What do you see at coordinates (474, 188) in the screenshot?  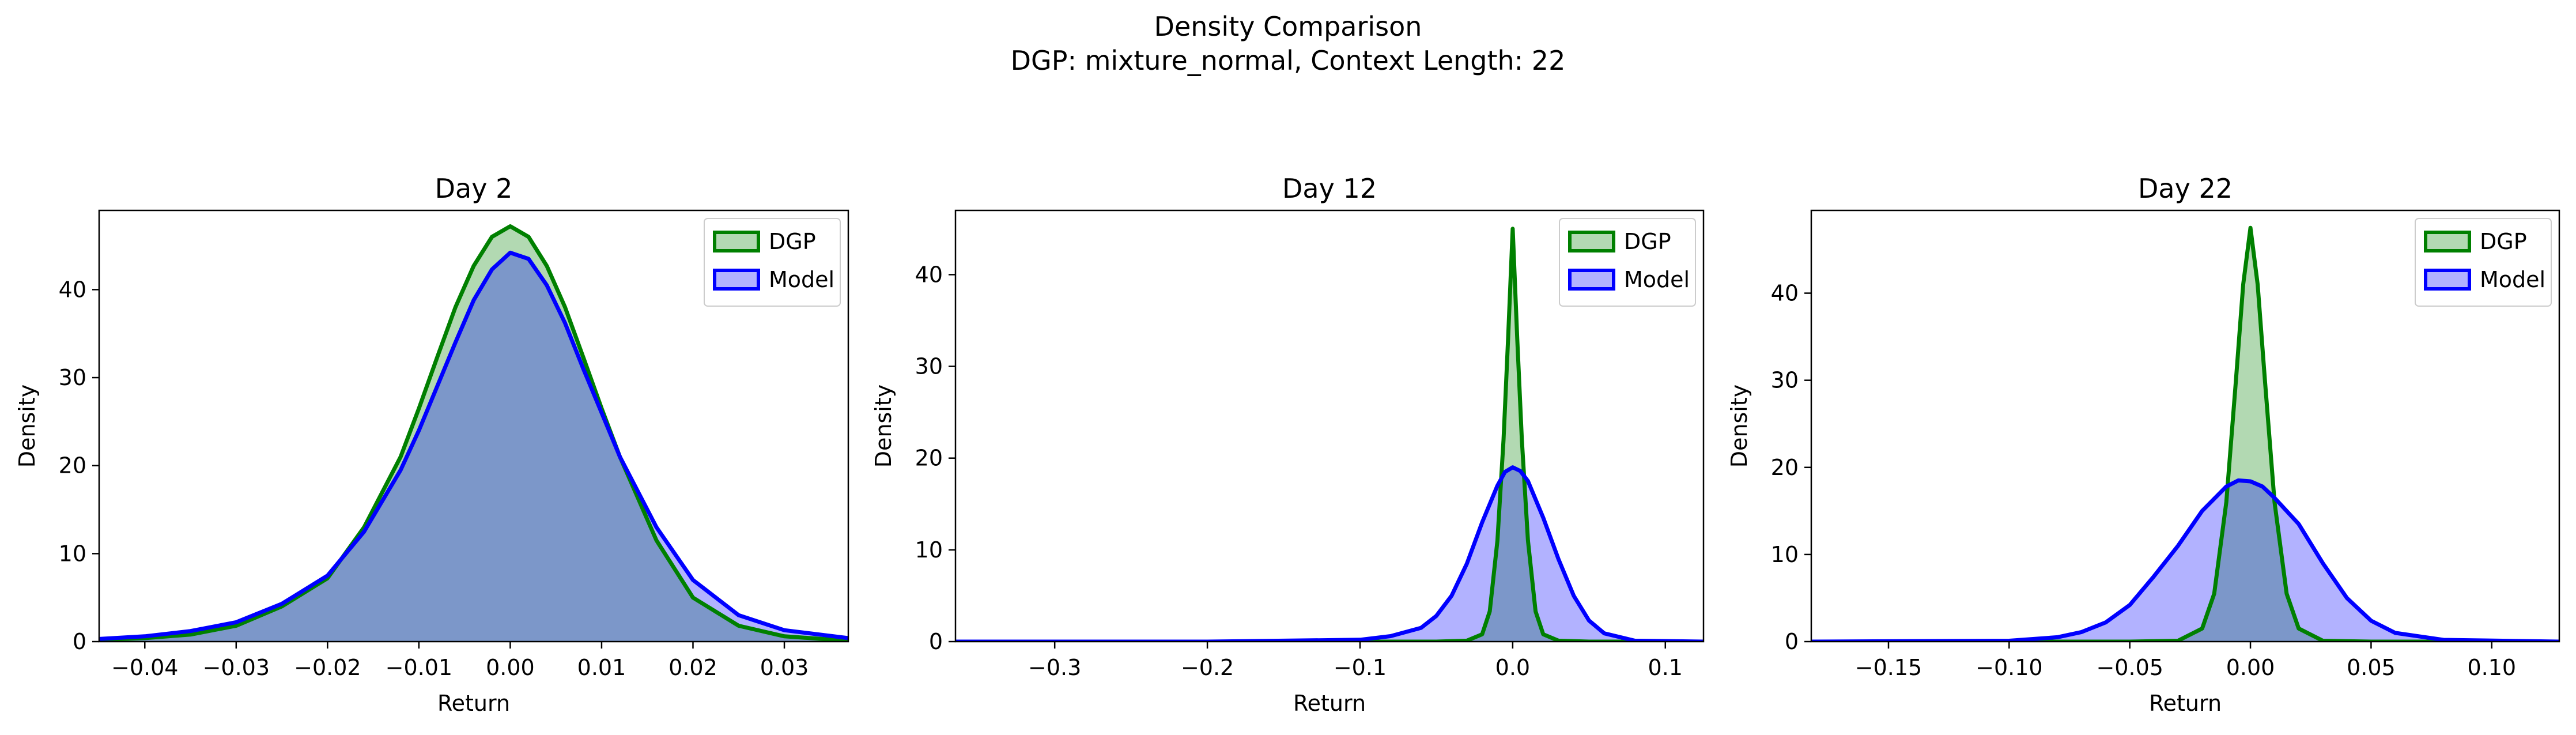 I see `panel-title: Day 2` at bounding box center [474, 188].